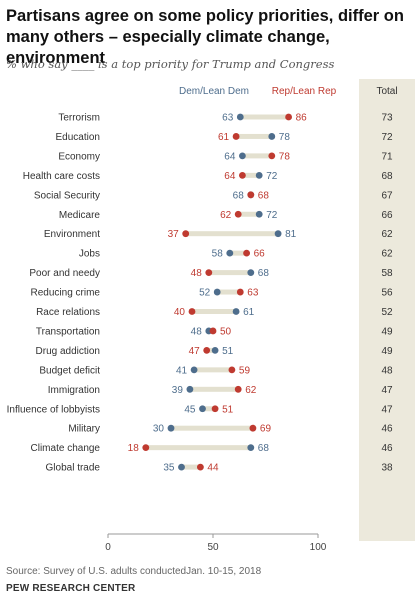 The image size is (420, 611). Describe the element at coordinates (68, 312) in the screenshot. I see `row-label: Race relations` at that location.